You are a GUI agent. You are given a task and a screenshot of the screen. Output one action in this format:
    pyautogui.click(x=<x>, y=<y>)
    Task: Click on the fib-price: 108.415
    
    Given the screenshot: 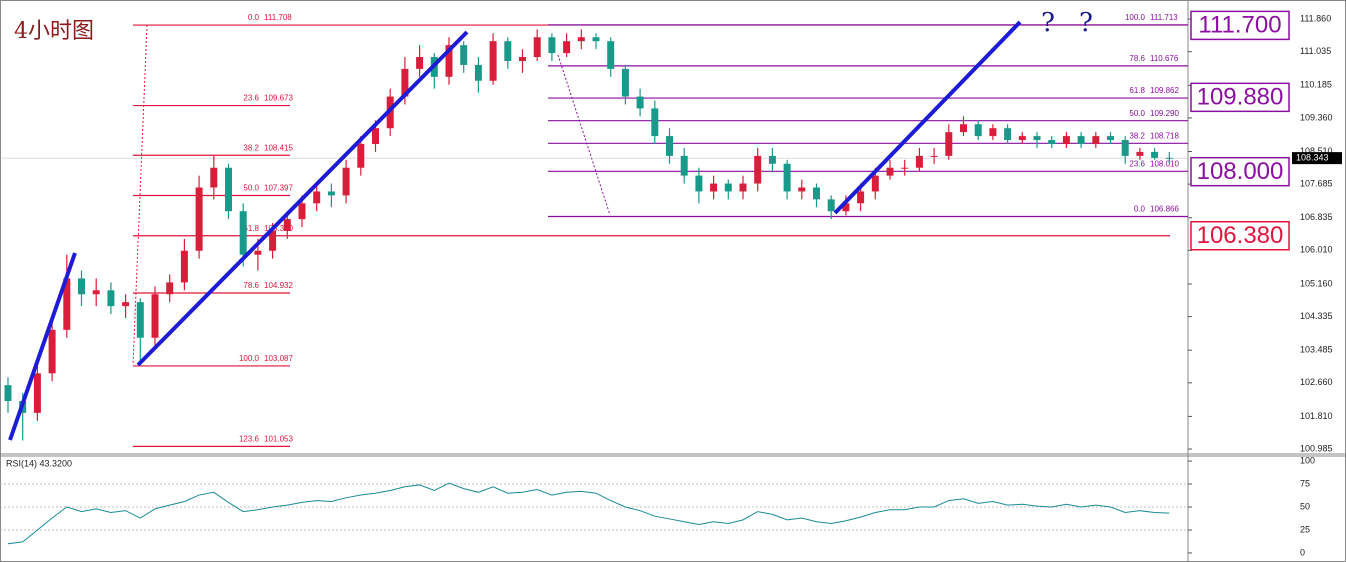 What is the action you would take?
    pyautogui.click(x=278, y=147)
    